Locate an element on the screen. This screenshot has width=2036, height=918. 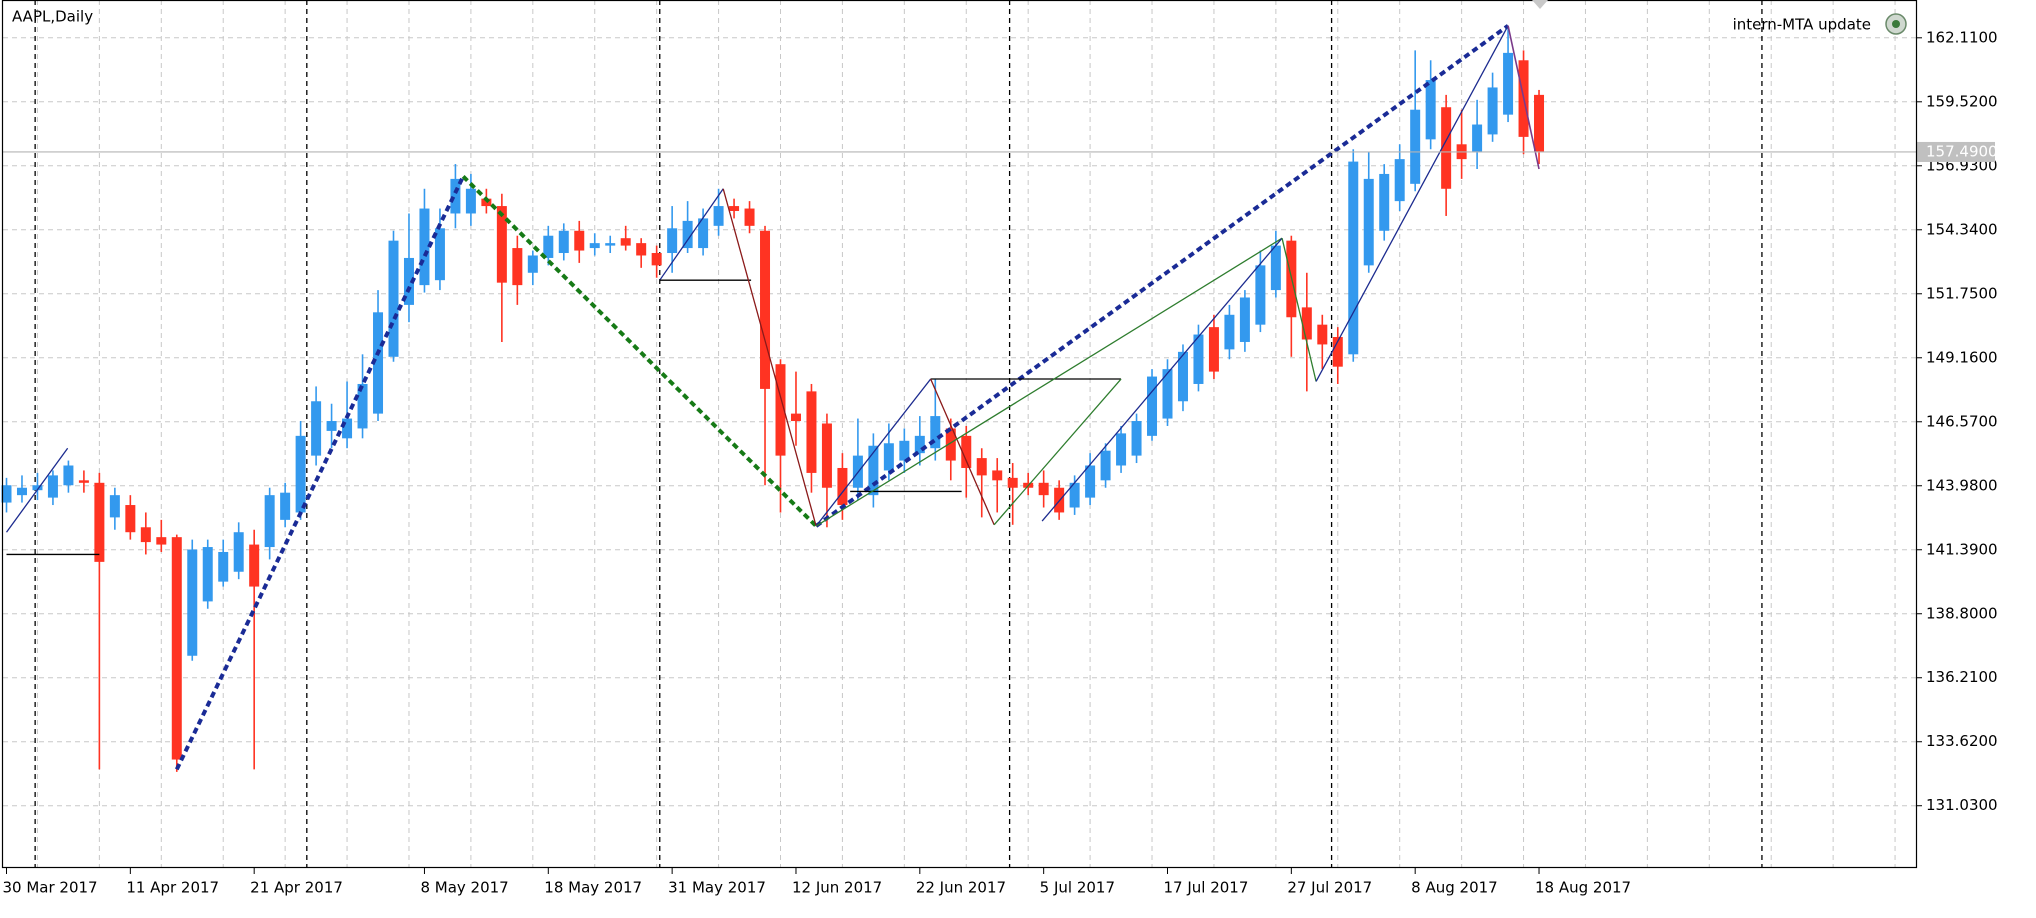
y-tick-label: 136.2100 is located at coordinates (1962, 677).